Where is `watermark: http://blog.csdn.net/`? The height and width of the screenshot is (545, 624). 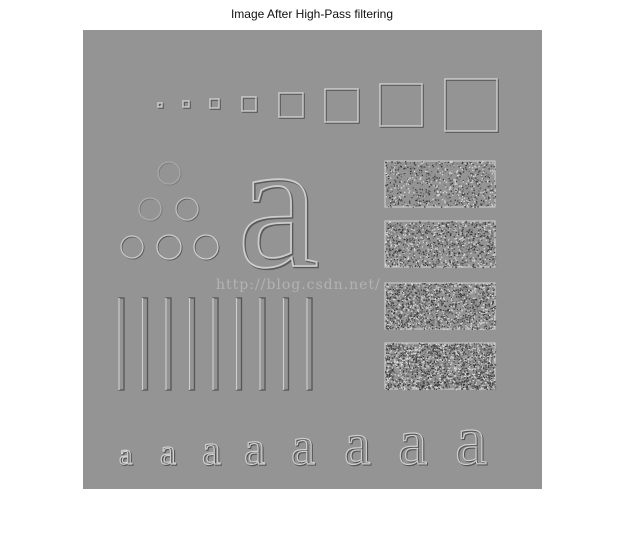 watermark: http://blog.csdn.net/ is located at coordinates (298, 285).